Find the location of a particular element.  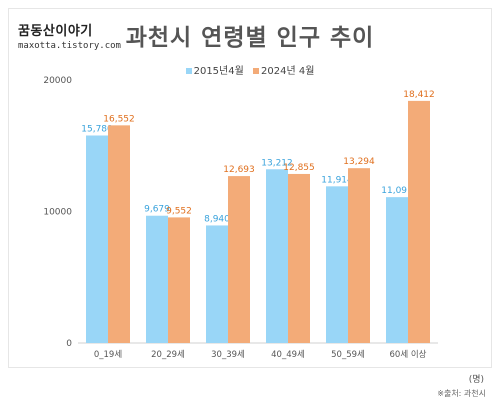

data-label: 15,780 is located at coordinates (97, 129).